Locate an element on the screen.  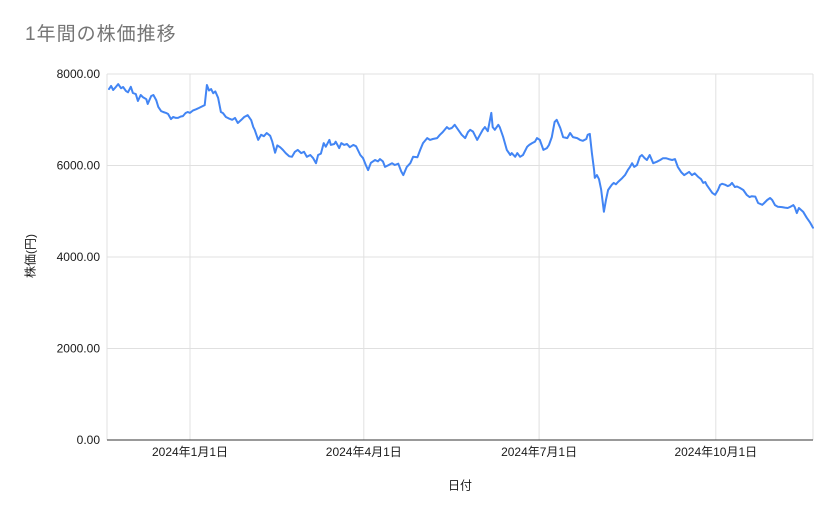
y-axis-title: 株価(円) is located at coordinates (30, 256).